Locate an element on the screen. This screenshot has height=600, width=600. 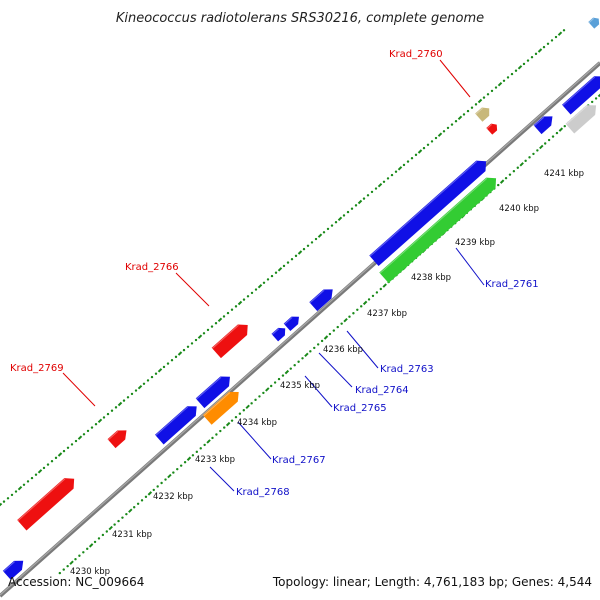
gene-label-krad-2764: Krad_2764 is located at coordinates (382, 390).